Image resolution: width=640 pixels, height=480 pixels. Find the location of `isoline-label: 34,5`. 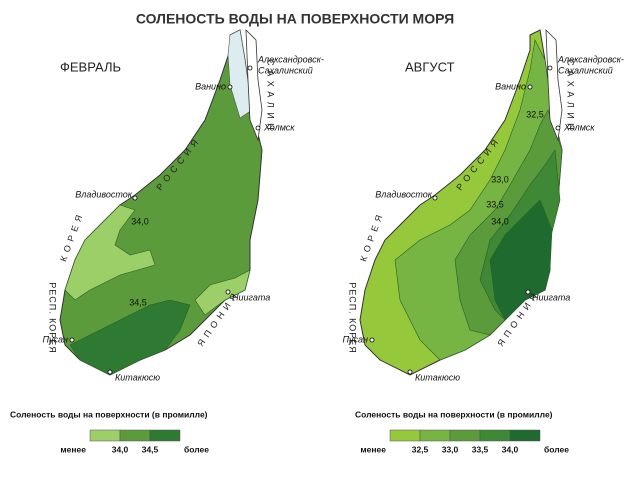

isoline-label: 34,5 is located at coordinates (138, 302).